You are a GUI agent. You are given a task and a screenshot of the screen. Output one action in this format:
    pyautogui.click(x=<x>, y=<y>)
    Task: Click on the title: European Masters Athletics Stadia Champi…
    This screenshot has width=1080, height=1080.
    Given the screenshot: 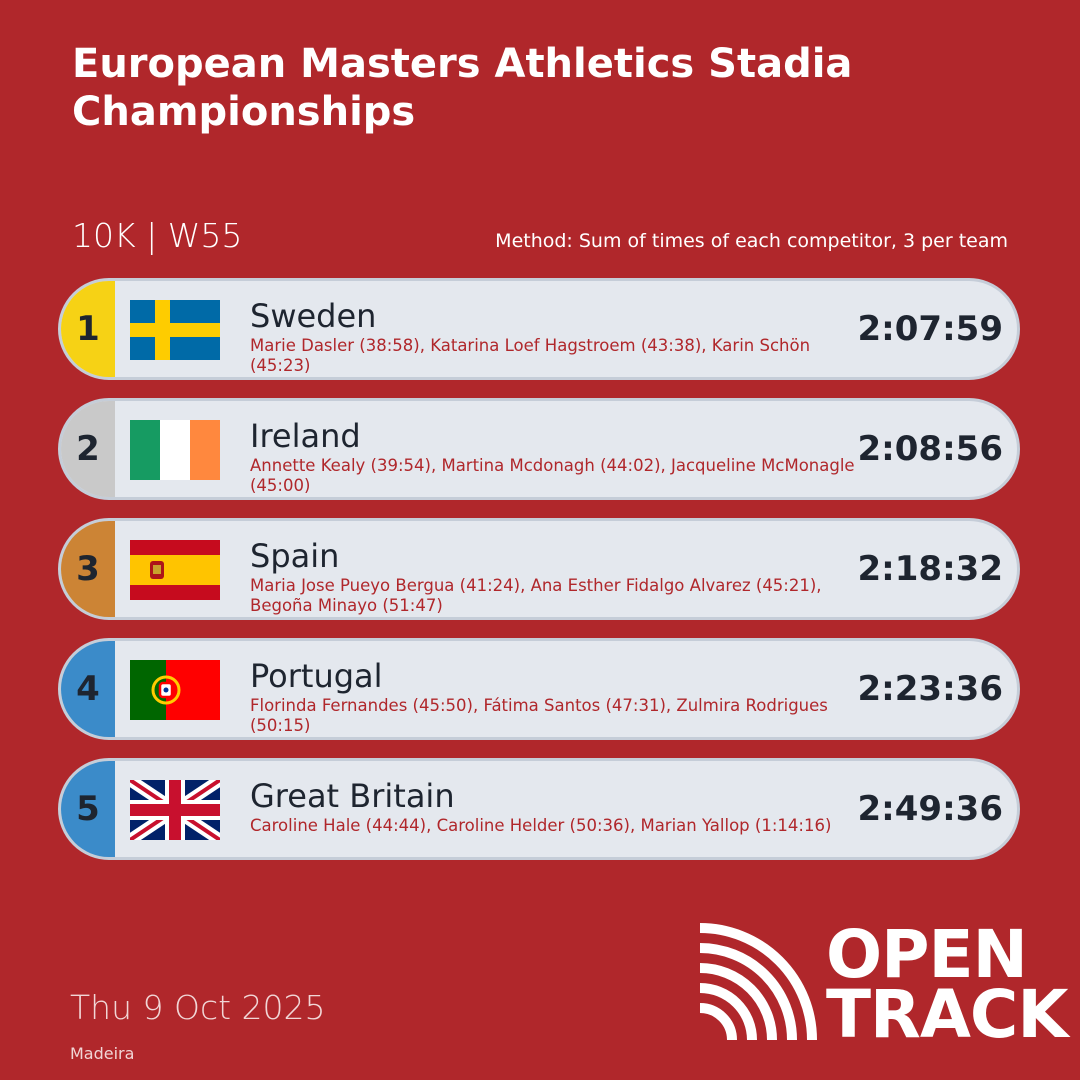 What is the action you would take?
    pyautogui.click(x=462, y=88)
    